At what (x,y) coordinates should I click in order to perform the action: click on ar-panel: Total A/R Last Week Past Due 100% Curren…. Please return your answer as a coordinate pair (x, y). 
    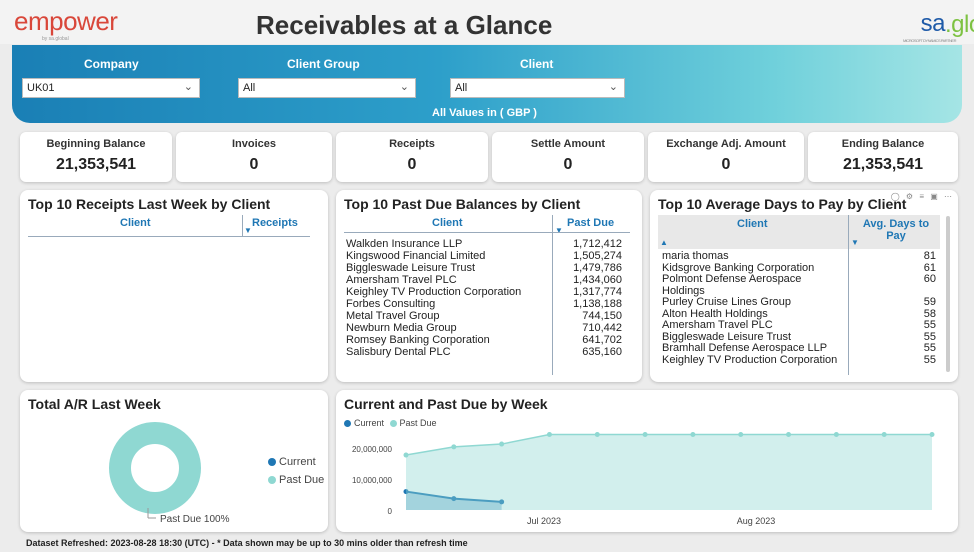
    Looking at the image, I should click on (174, 461).